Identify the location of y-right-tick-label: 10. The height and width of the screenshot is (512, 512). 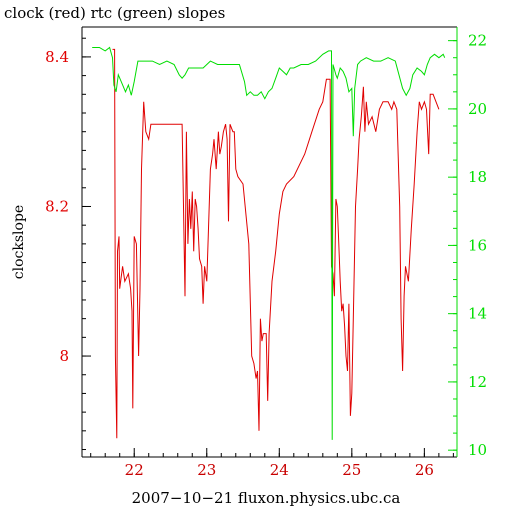
(477, 450).